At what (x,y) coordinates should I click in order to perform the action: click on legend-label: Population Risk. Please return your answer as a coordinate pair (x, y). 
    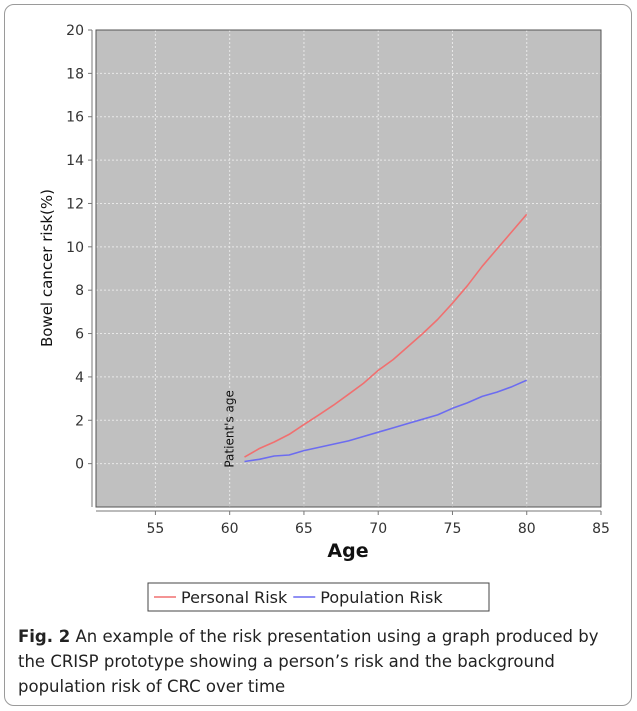
    Looking at the image, I should click on (381, 597).